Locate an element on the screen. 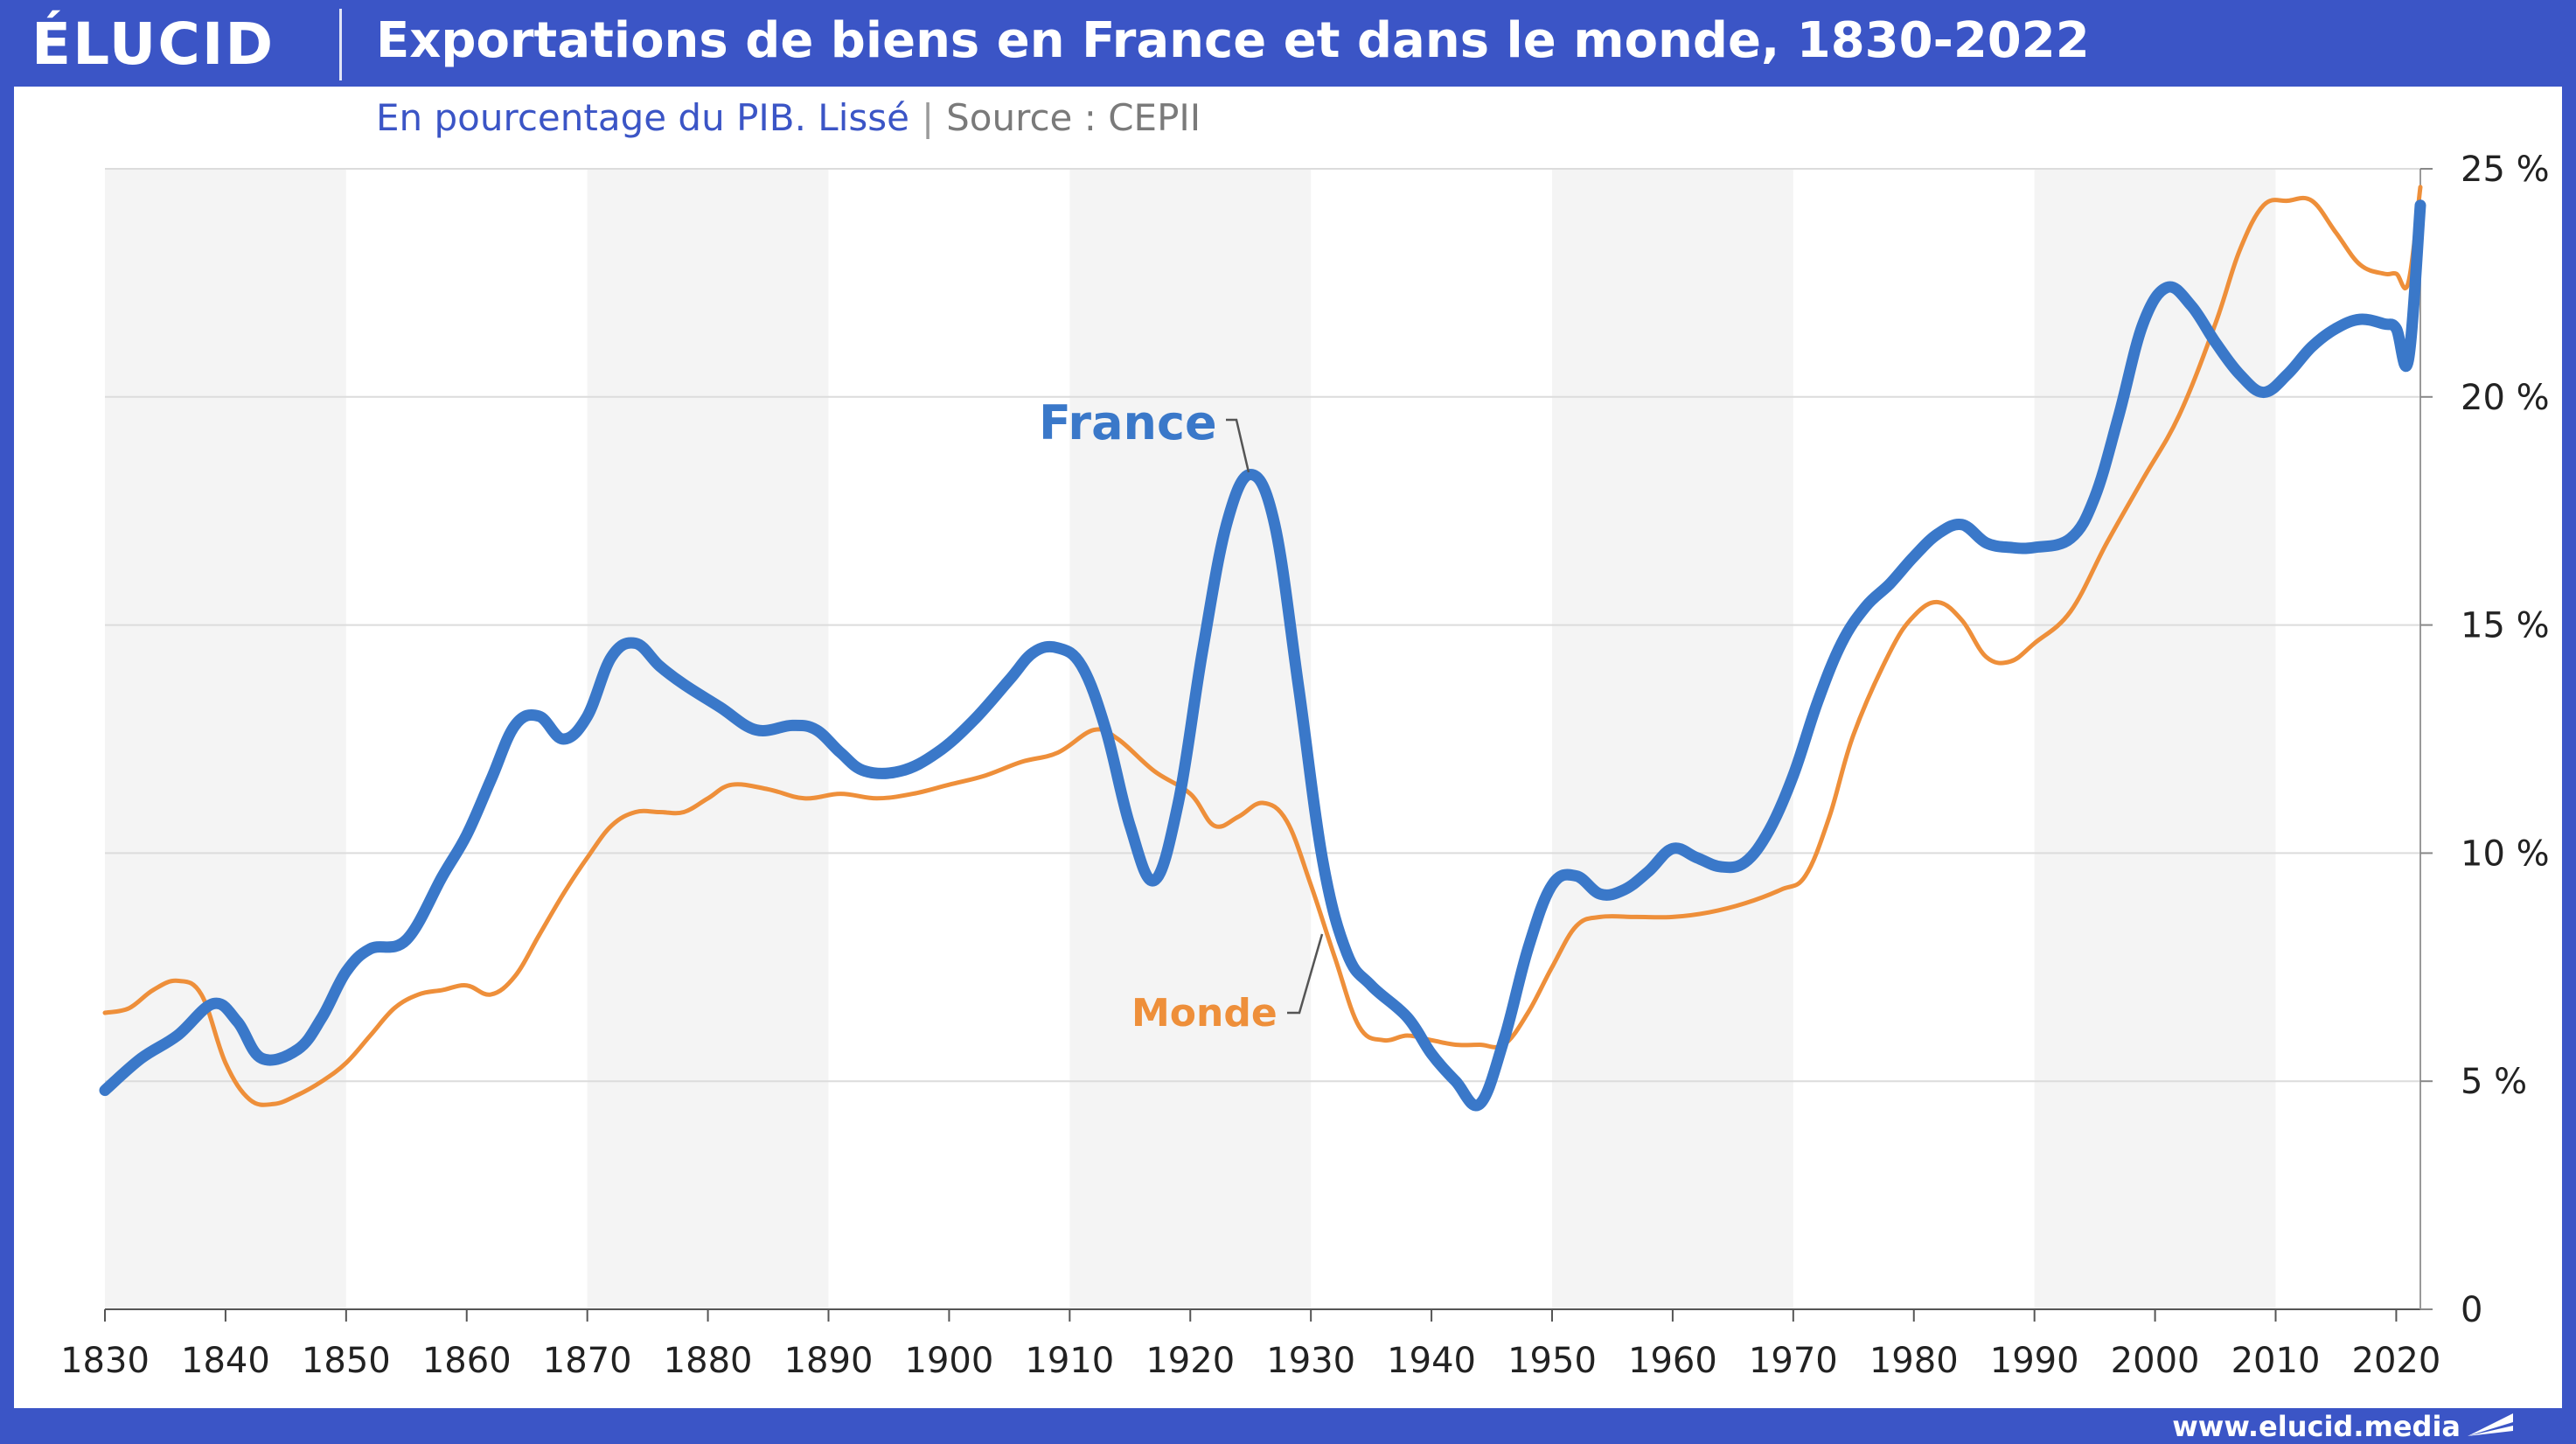  series-label-france: France is located at coordinates (1128, 422).